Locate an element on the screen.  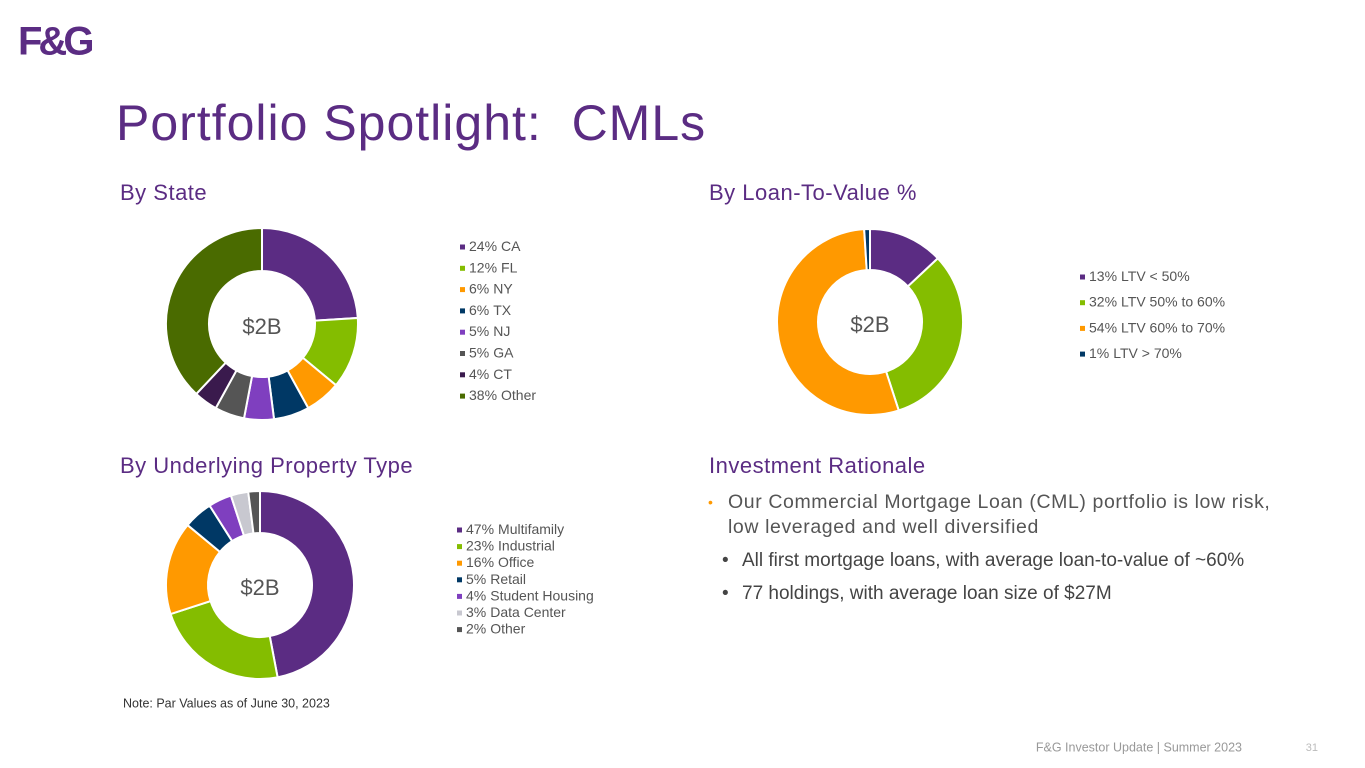
footer: F&G Investor Update | Summer 2023 is located at coordinates (1139, 747).